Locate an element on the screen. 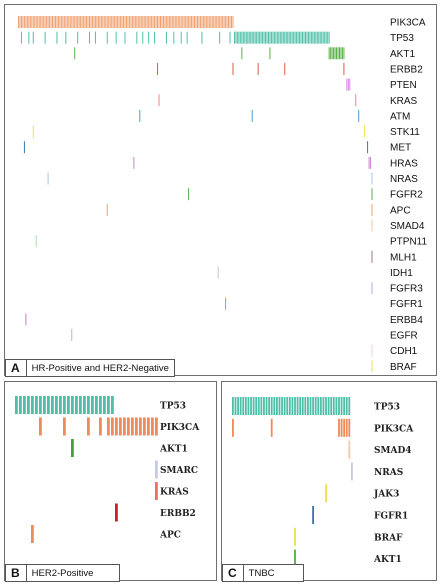 Image resolution: width=441 pixels, height=585 pixels. gene-label-egfr: EGFR is located at coordinates (404, 336).